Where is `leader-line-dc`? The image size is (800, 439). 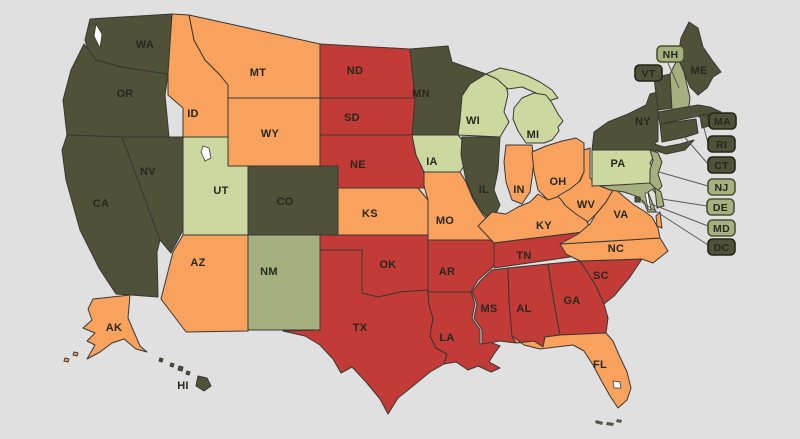 leader-line-dc is located at coordinates (674, 223).